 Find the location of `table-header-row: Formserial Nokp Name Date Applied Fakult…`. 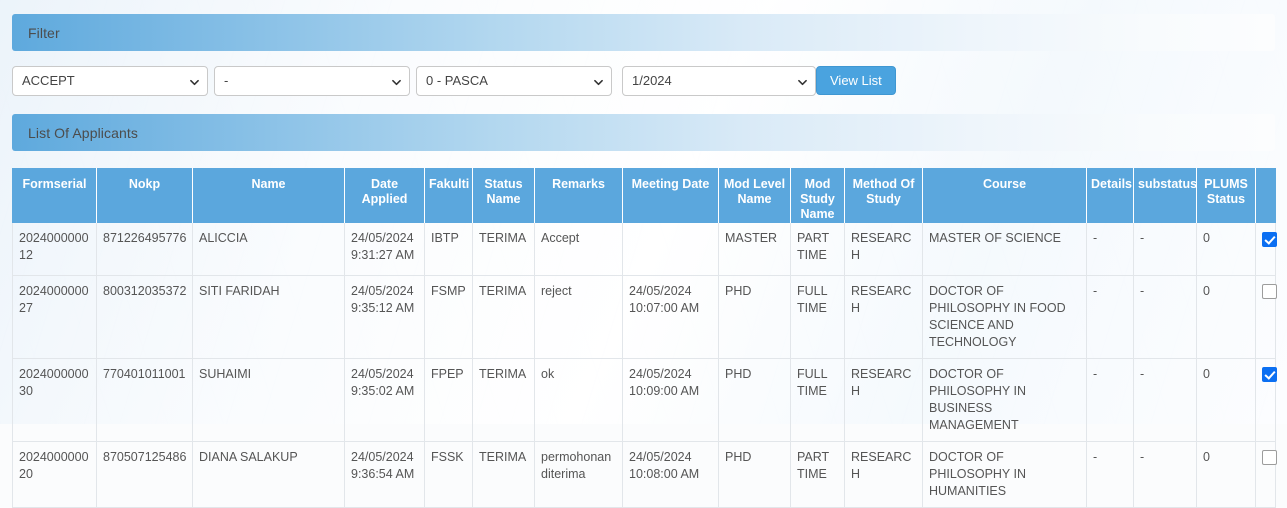

table-header-row: Formserial Nokp Name Date Applied Fakult… is located at coordinates (644, 195).